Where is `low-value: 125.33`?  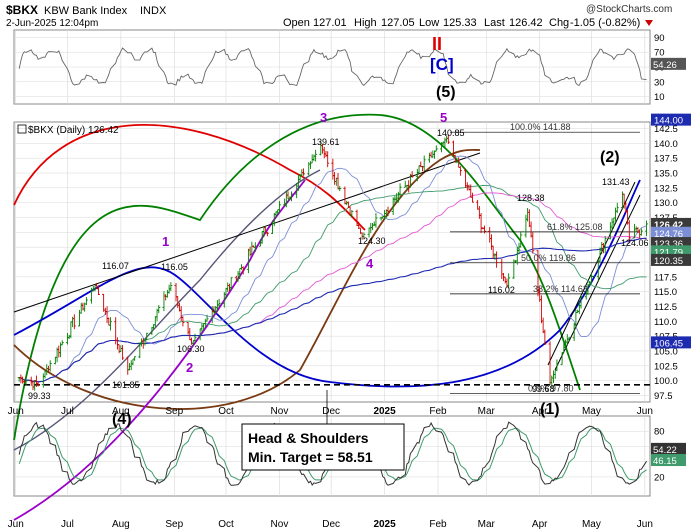 low-value: 125.33 is located at coordinates (460, 23).